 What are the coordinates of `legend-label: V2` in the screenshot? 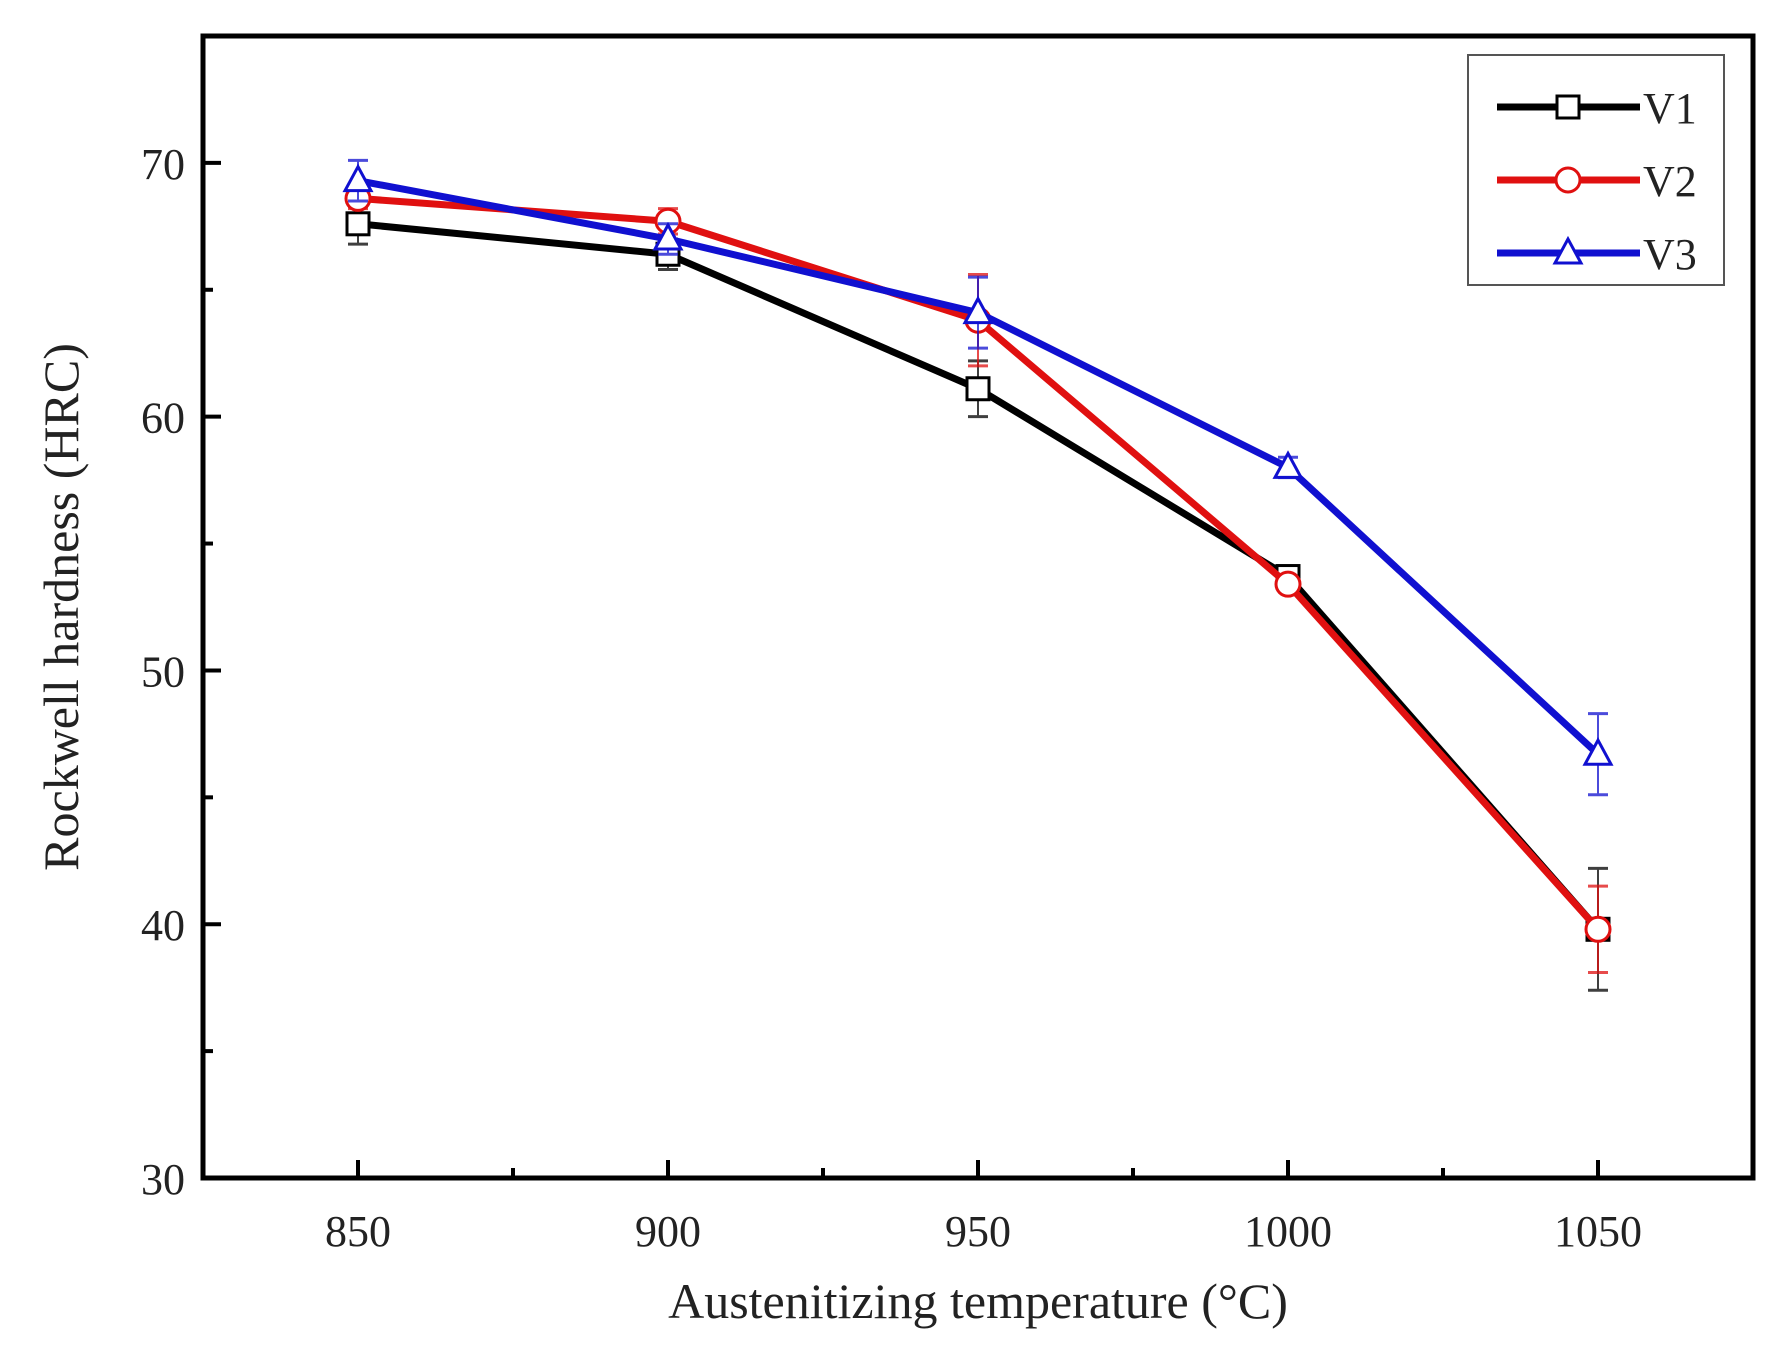 It's located at (1670, 181).